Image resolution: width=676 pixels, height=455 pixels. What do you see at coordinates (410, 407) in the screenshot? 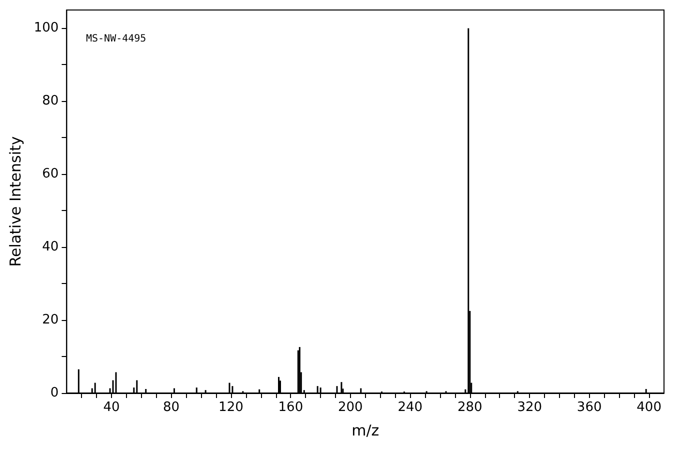
I see `x-tick-label: 240` at bounding box center [410, 407].